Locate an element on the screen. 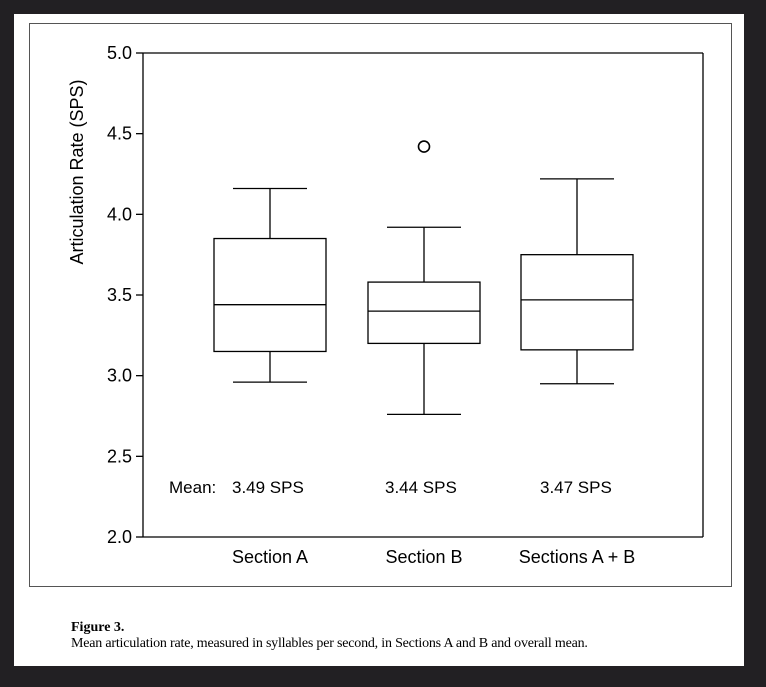 The height and width of the screenshot is (687, 766). caption-label: Figure 3. is located at coordinates (98, 627).